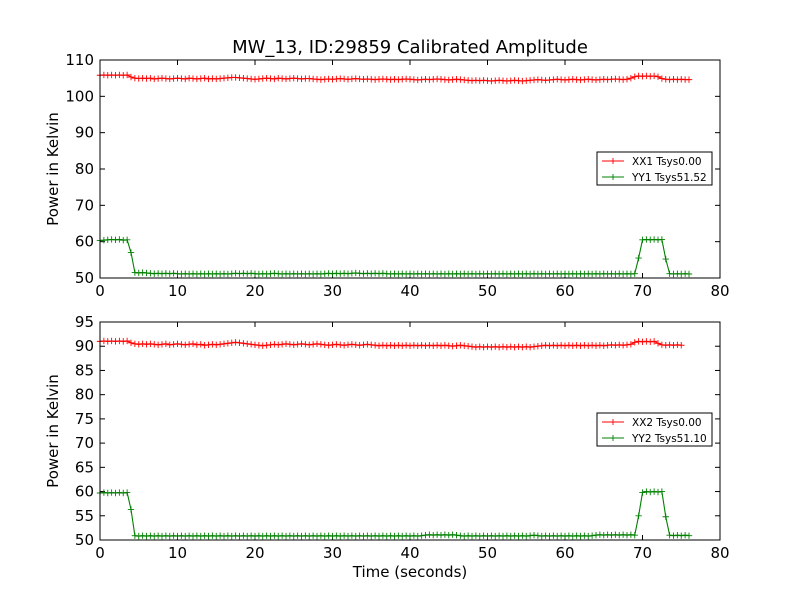 This screenshot has width=800, height=600. Describe the element at coordinates (669, 439) in the screenshot. I see `legend-label: YY2 Tsys51.10` at that location.